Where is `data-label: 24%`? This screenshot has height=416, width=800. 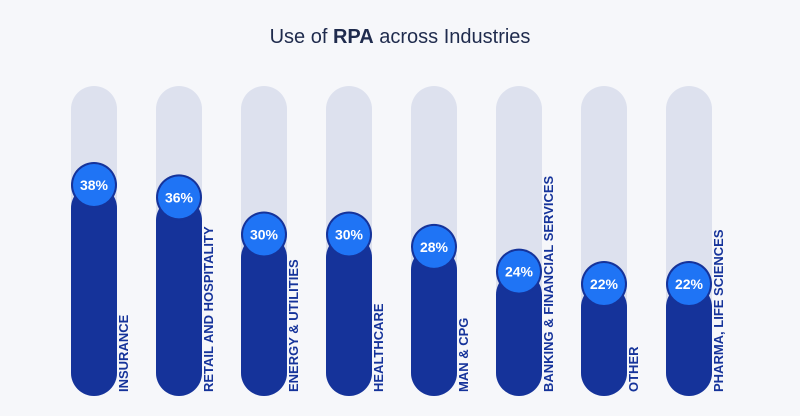
data-label: 24% is located at coordinates (519, 272).